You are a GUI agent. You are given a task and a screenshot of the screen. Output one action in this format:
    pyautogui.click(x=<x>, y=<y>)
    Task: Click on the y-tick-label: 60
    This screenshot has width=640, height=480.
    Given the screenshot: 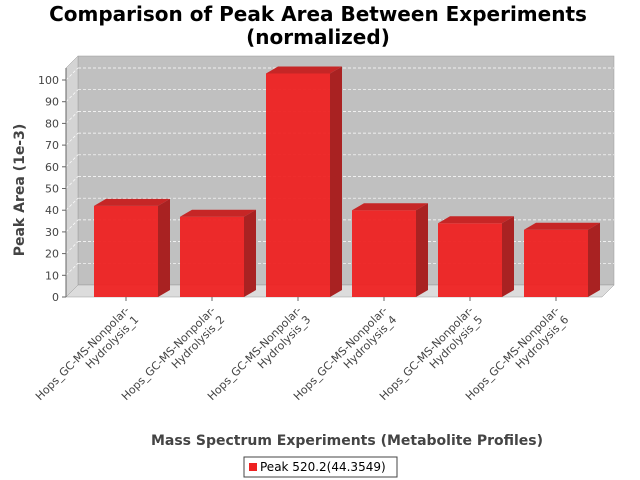 What is the action you would take?
    pyautogui.click(x=52, y=167)
    